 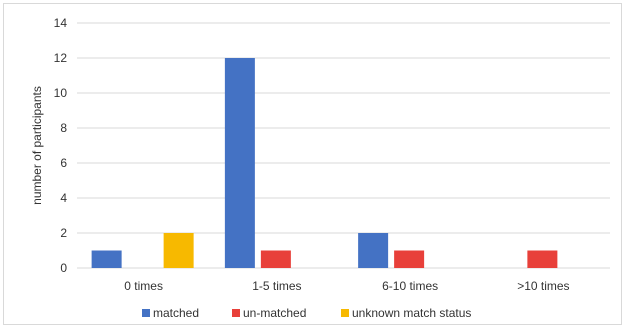 I want to click on x-tick-label: 6-10 times, so click(x=410, y=286).